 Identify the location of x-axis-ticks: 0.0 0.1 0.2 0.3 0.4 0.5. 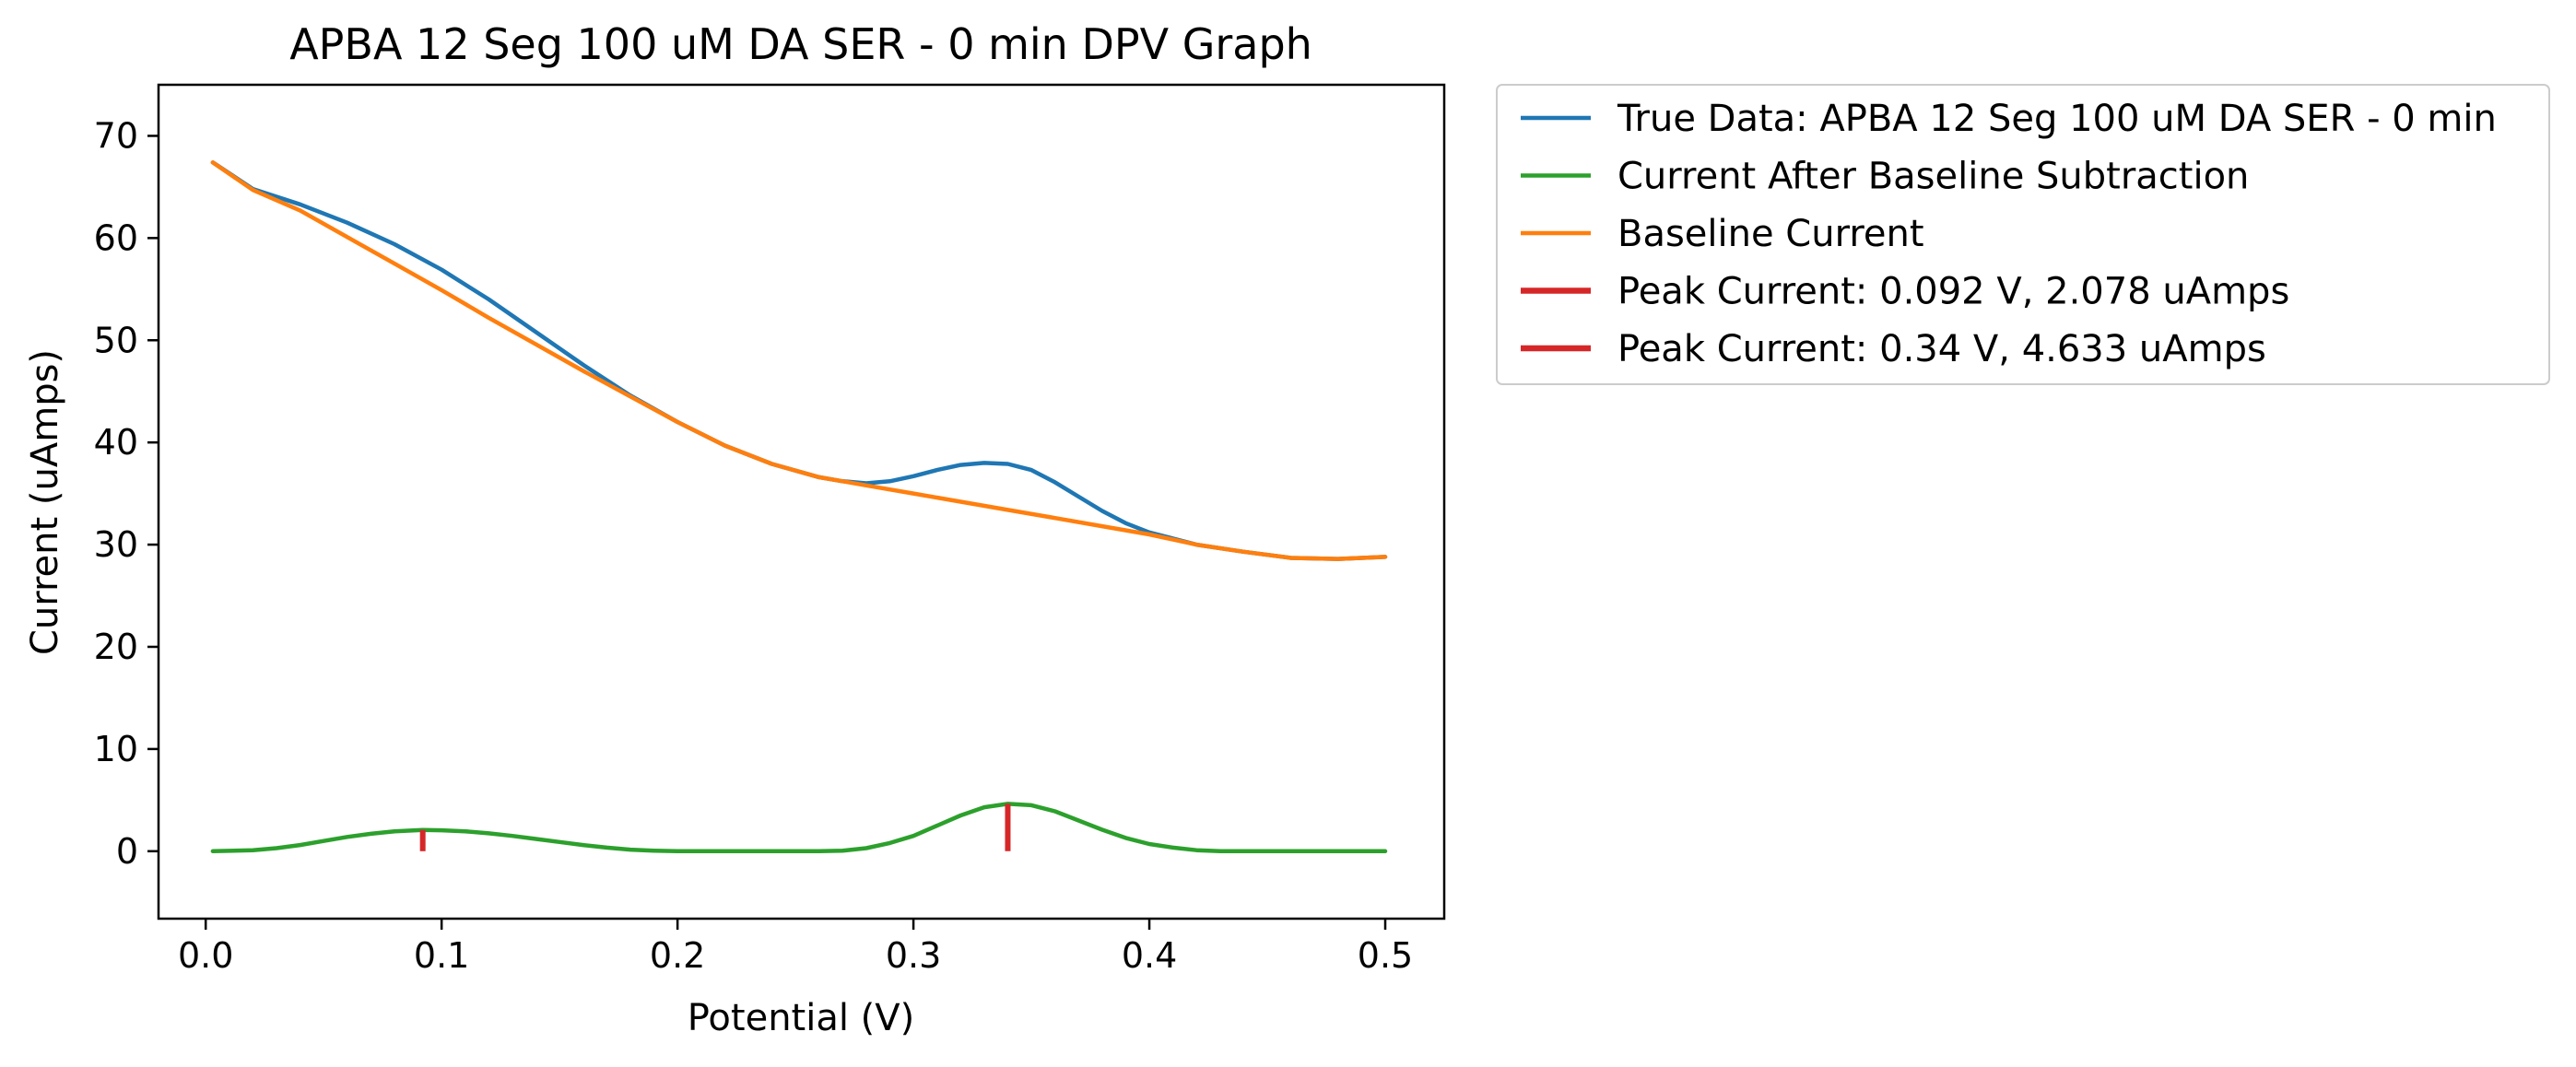
(796, 947).